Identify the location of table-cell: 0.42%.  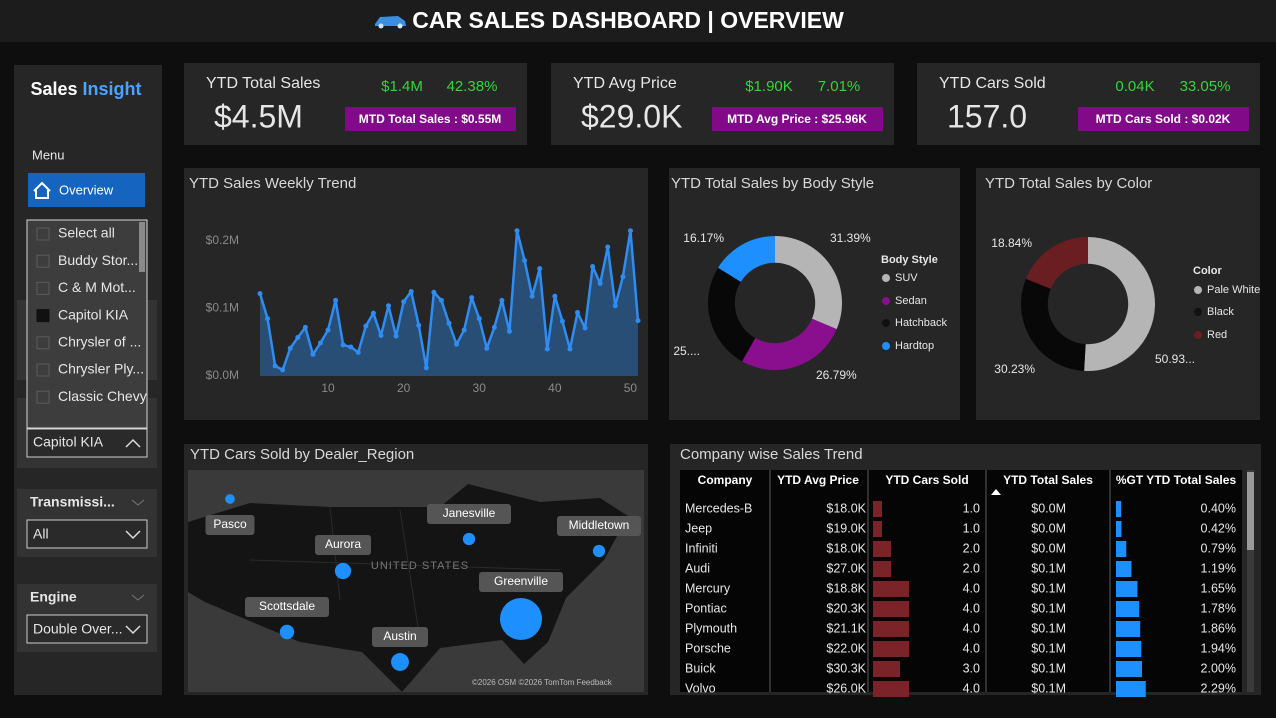
(1218, 528).